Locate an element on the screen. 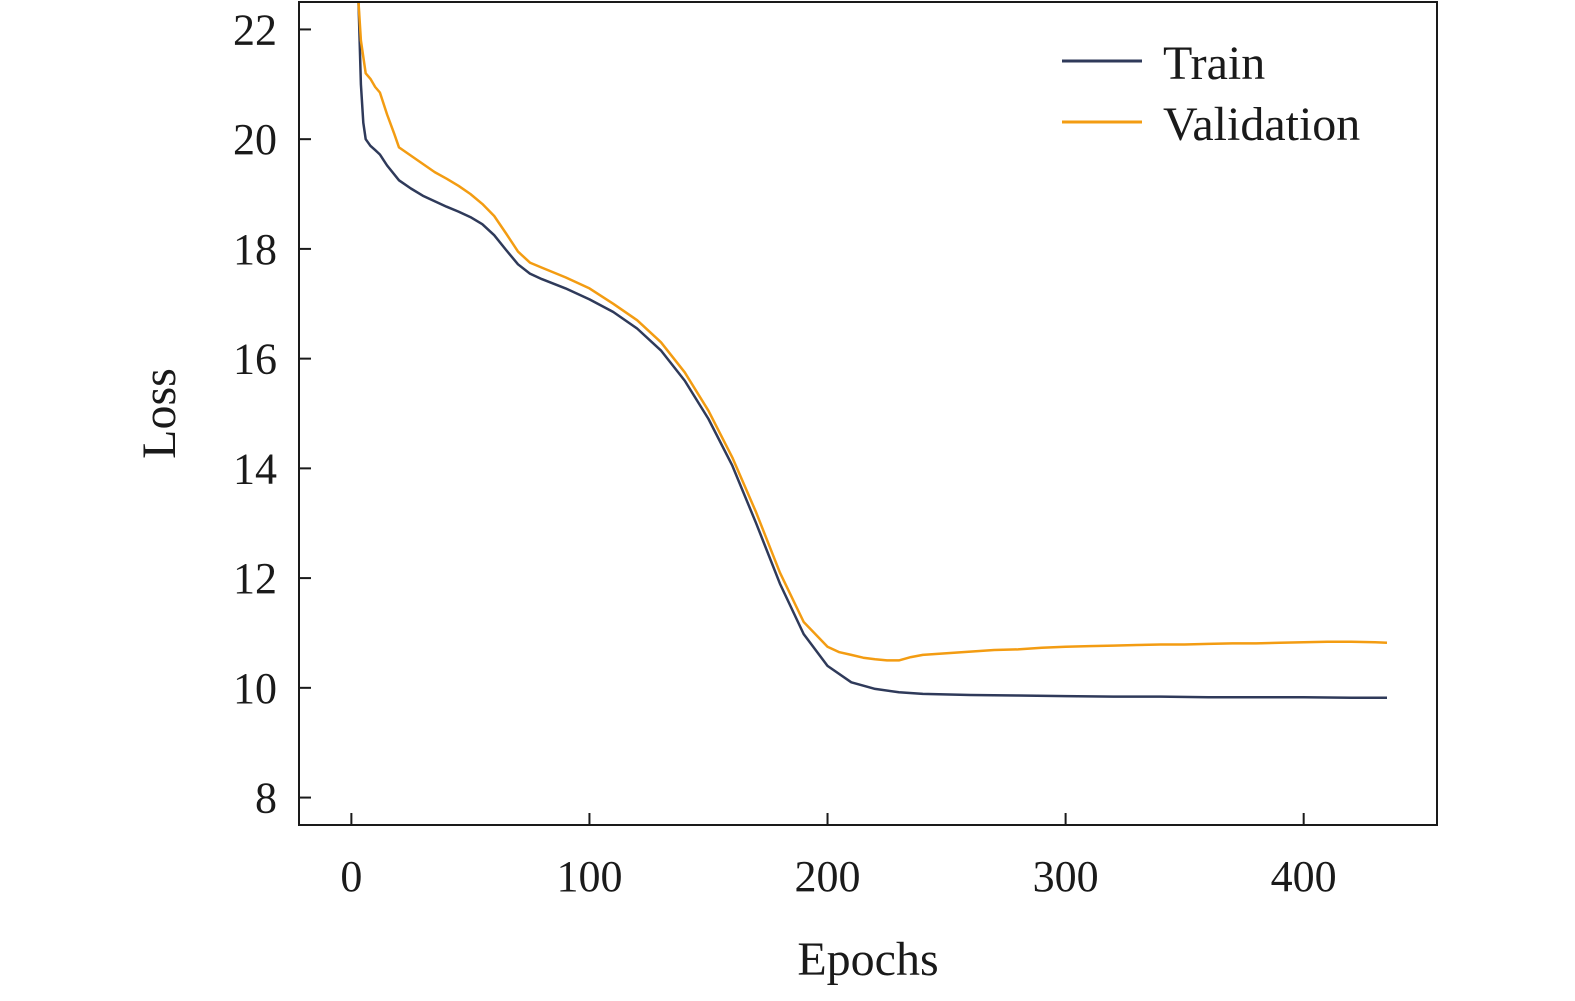 This screenshot has width=1575, height=1001. y-tick-label: 18 is located at coordinates (255, 249).